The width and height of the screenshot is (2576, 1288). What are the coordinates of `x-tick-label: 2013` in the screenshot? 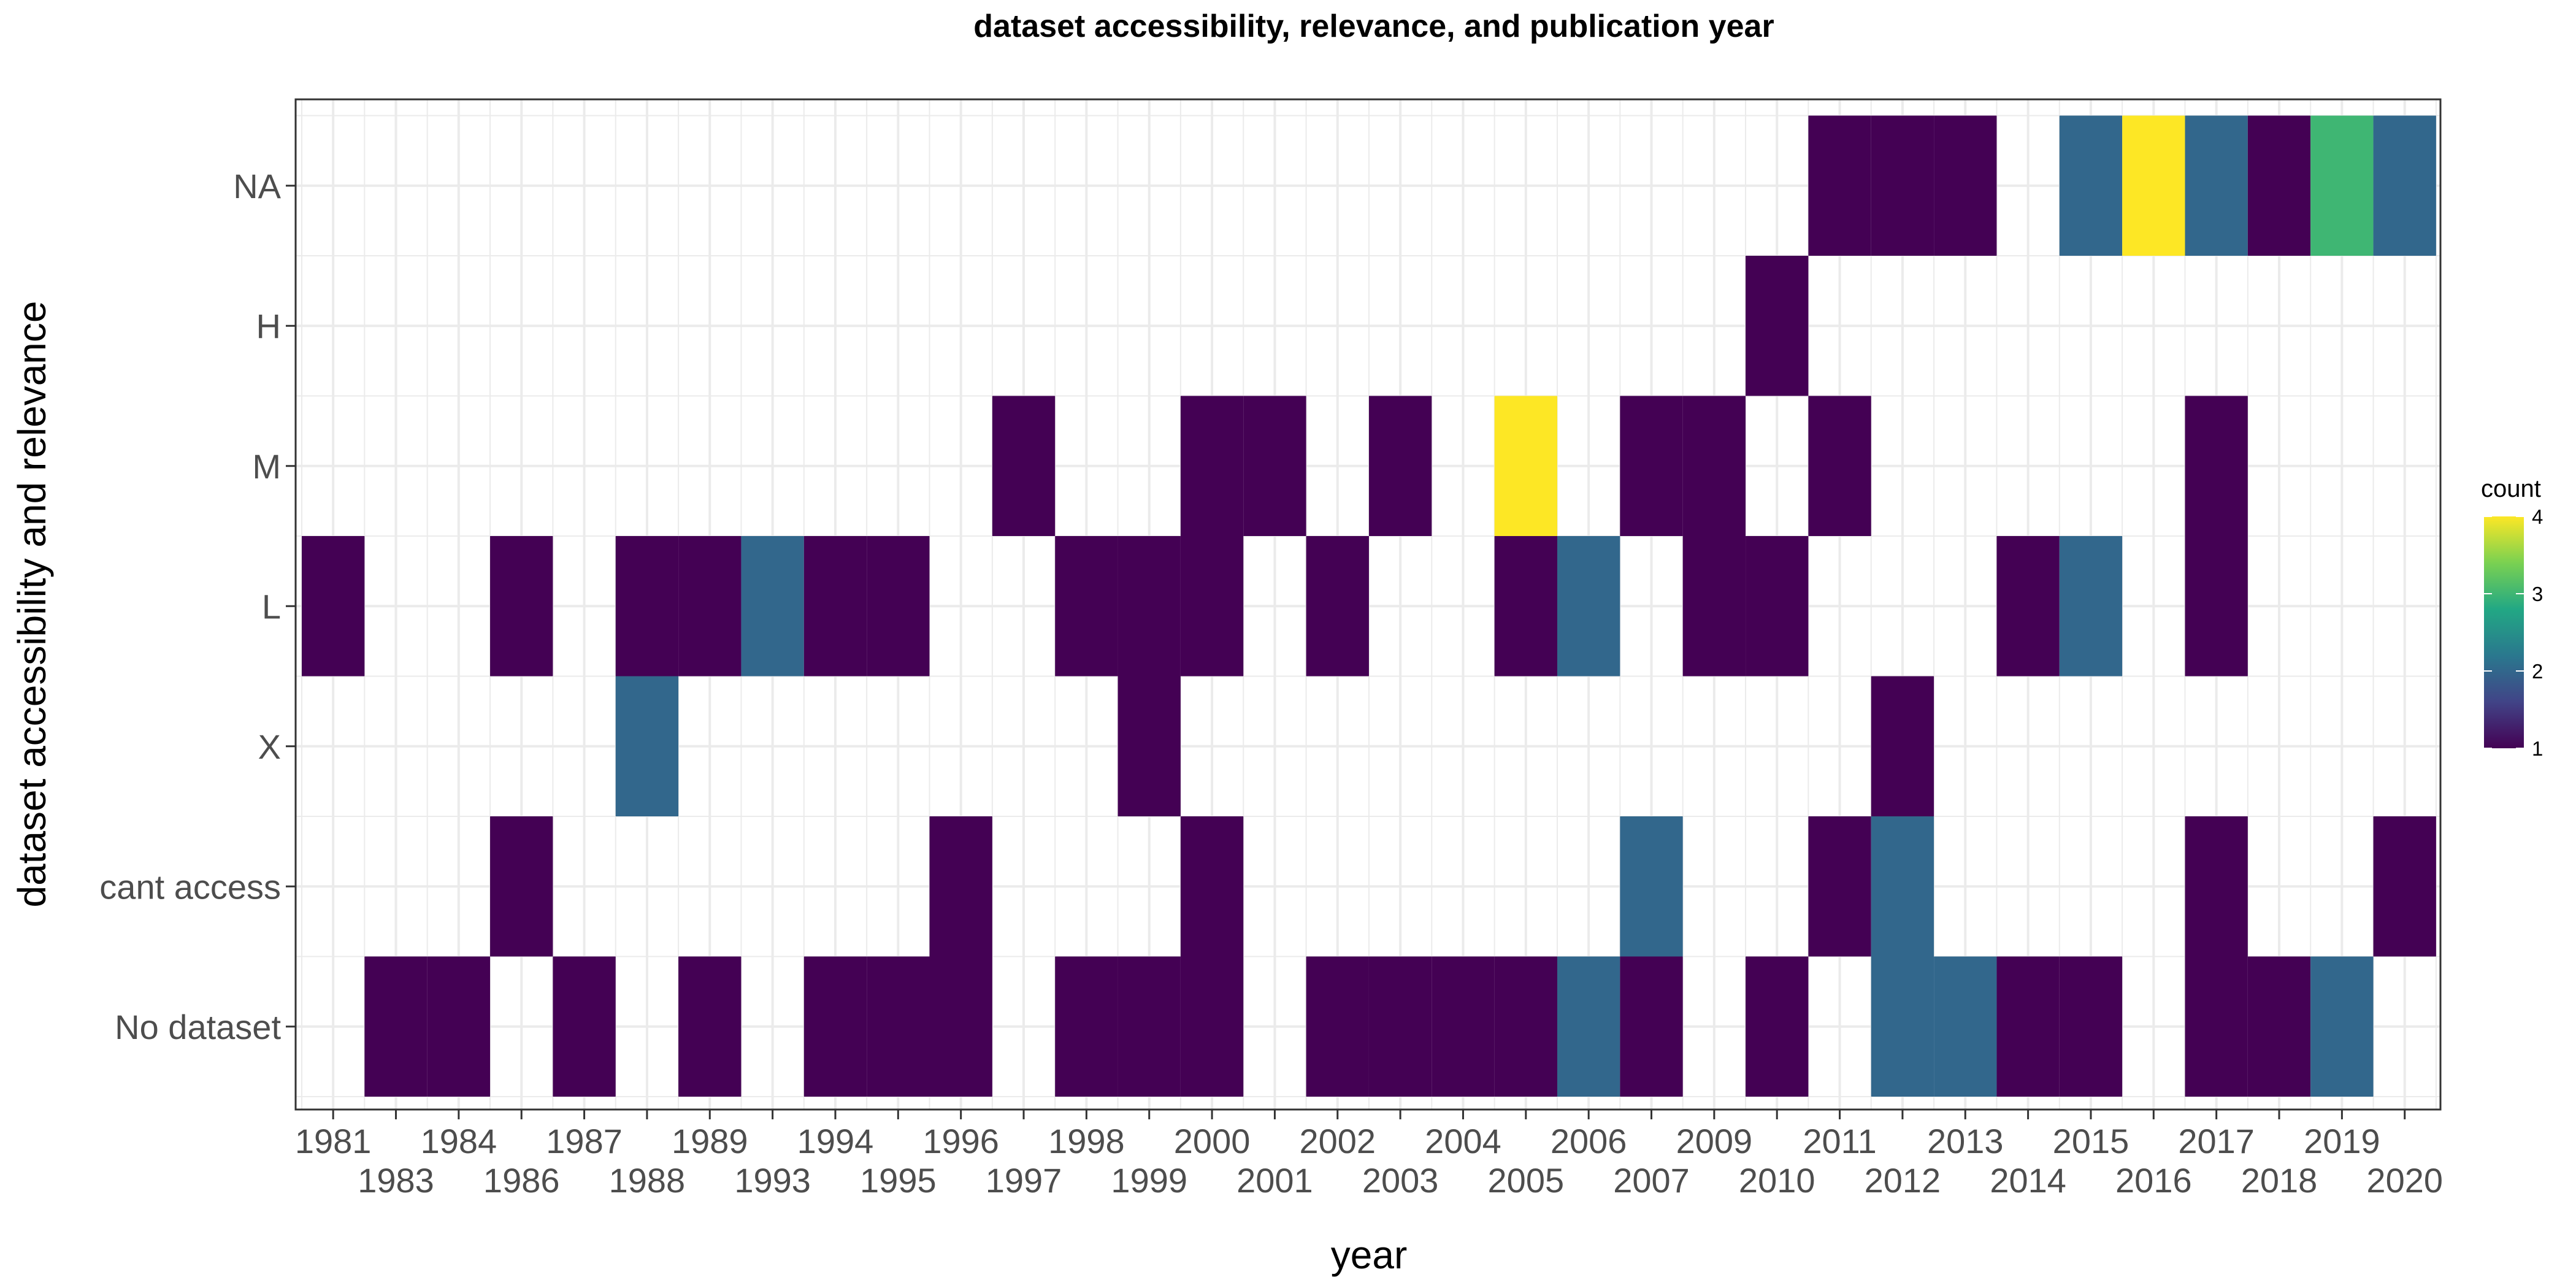 It's located at (1965, 1141).